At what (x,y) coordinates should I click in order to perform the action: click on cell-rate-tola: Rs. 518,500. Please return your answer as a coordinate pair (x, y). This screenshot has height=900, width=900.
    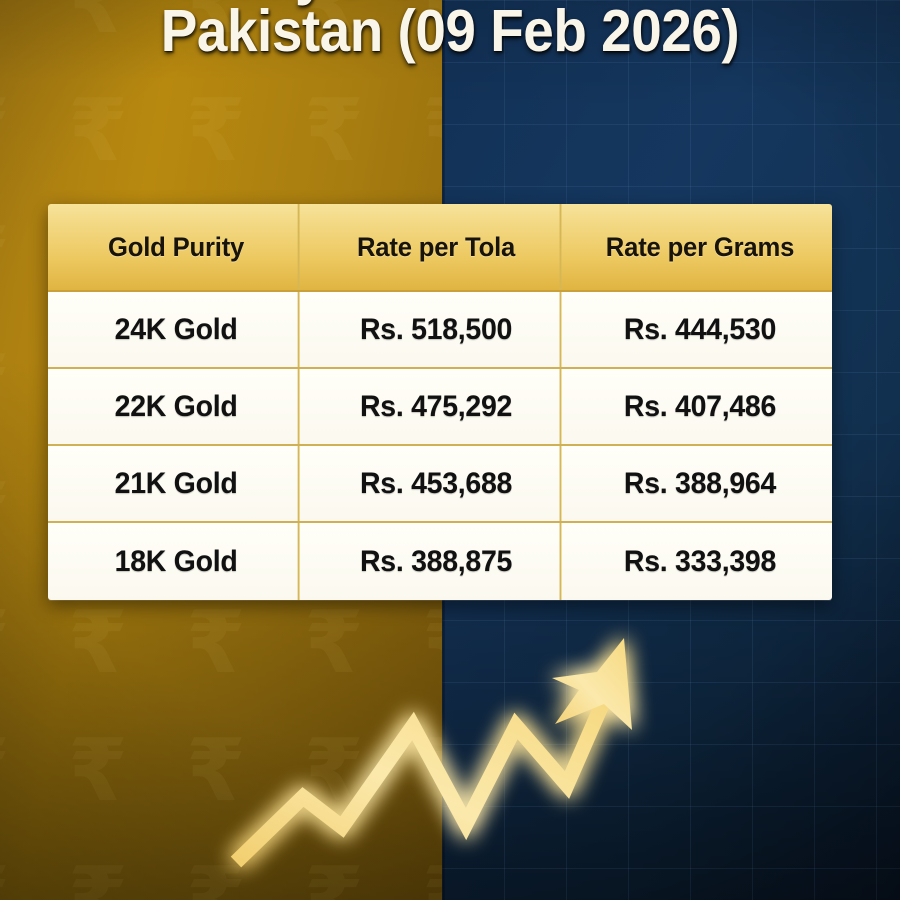
    Looking at the image, I should click on (437, 329).